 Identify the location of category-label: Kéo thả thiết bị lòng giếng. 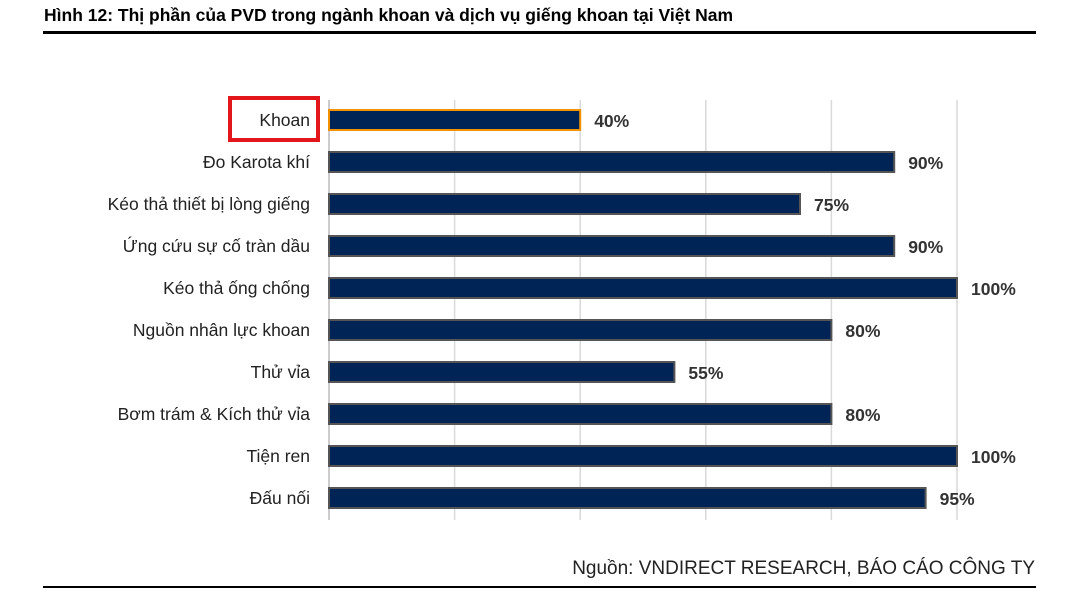
(209, 204).